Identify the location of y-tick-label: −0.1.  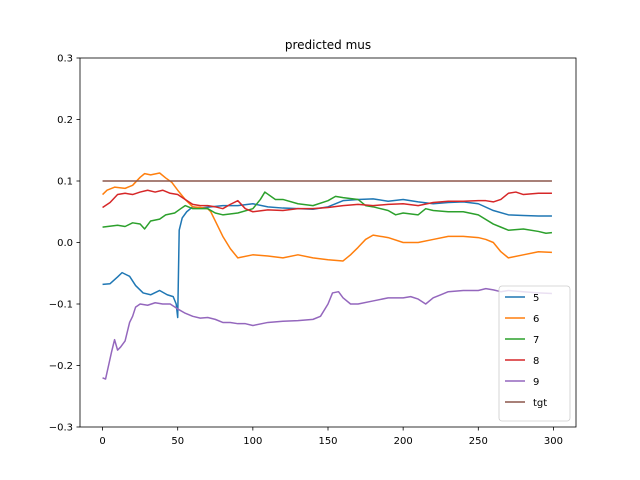
(61, 305).